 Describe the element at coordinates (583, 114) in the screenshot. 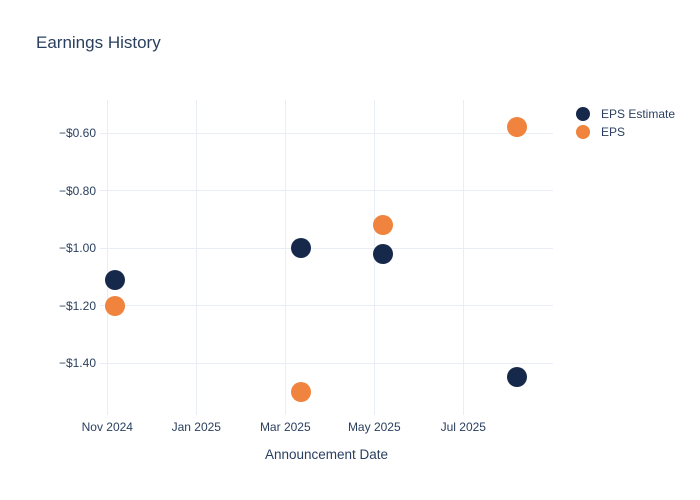

I see `legend-marker-eps-estimate-icon` at that location.